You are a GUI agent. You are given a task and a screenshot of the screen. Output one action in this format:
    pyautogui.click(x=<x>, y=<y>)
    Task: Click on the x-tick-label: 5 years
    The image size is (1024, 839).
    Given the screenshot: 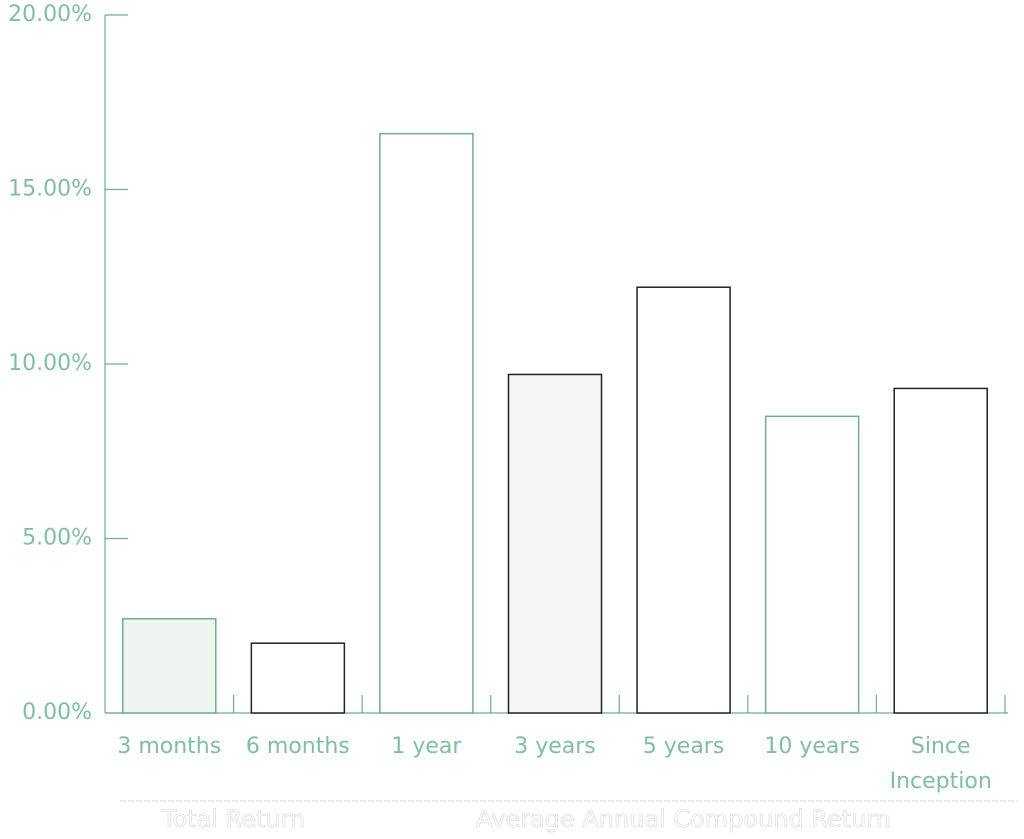 What is the action you would take?
    pyautogui.click(x=683, y=746)
    